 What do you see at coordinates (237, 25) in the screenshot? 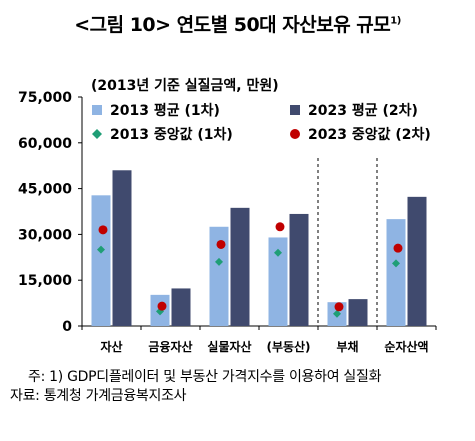
I see `chart-title: <그림 10> 연도별 50대 자산보유 규모1)` at bounding box center [237, 25].